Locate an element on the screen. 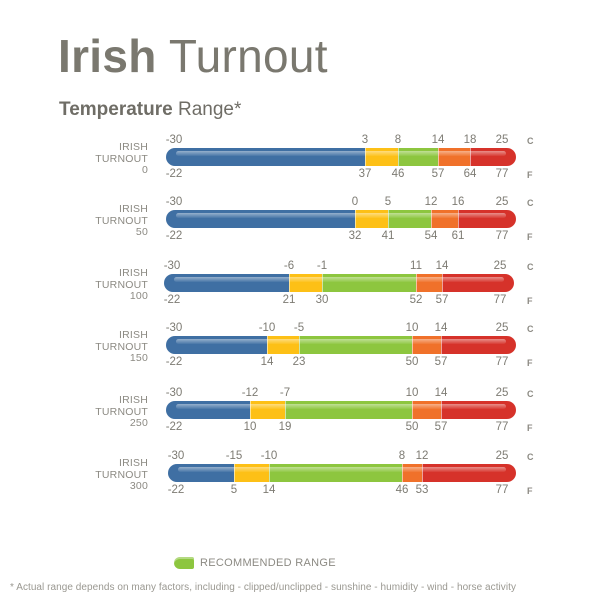 This screenshot has height=604, width=600. celsius-tick: 12 is located at coordinates (422, 456).